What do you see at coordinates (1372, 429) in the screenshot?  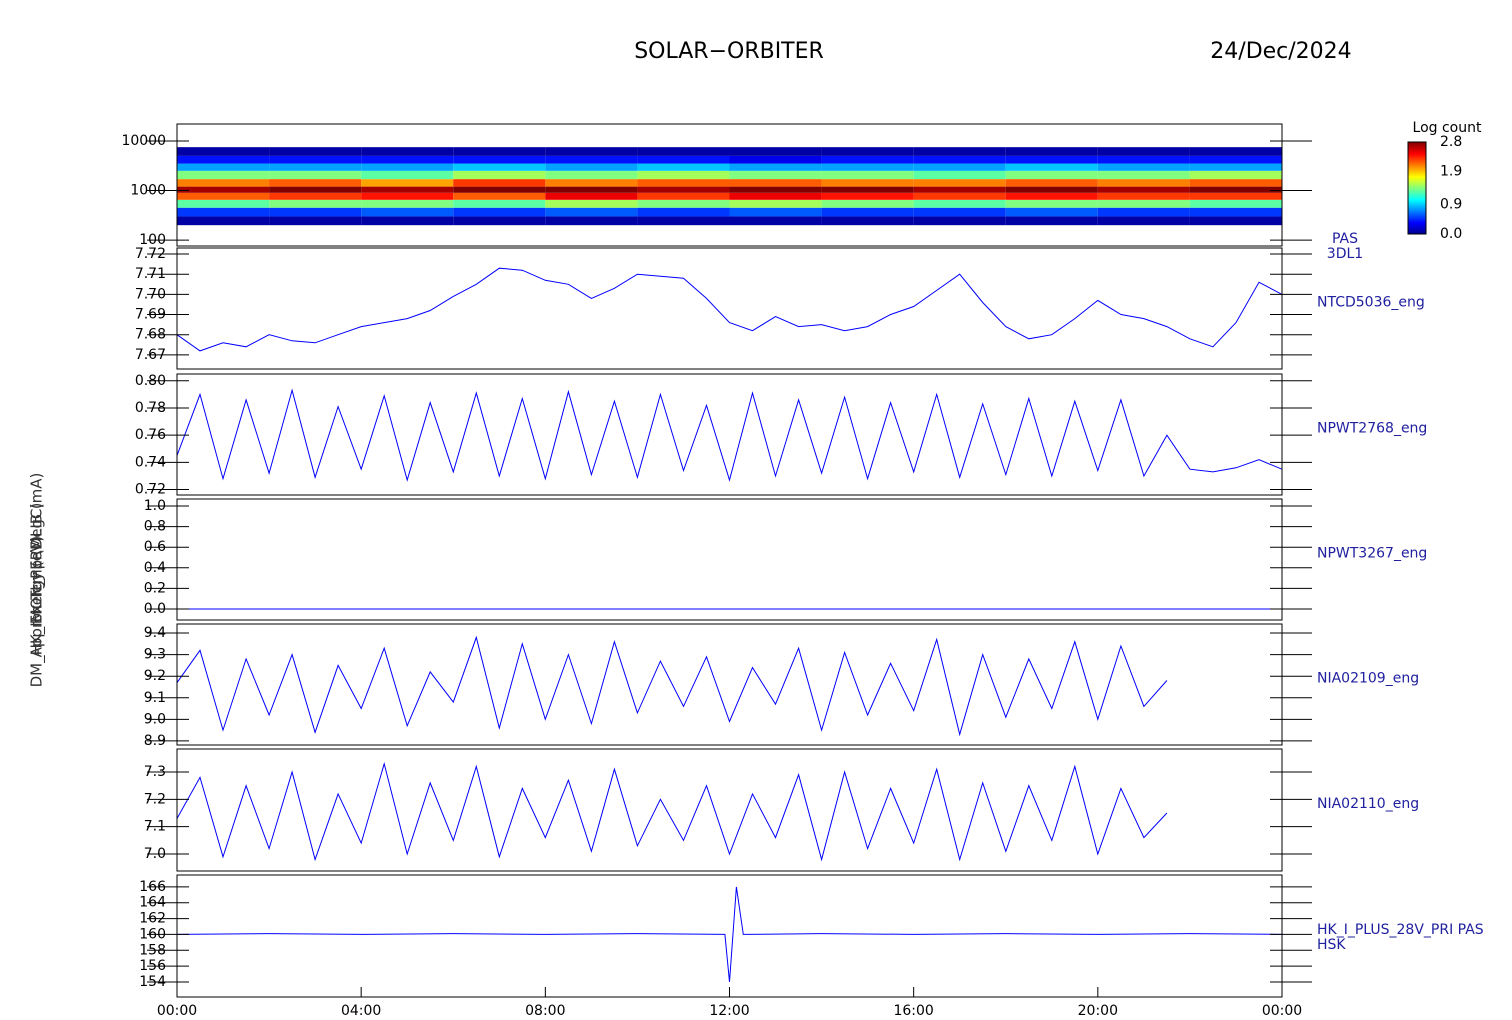 I see `panel-label: NPWT2768_eng` at bounding box center [1372, 429].